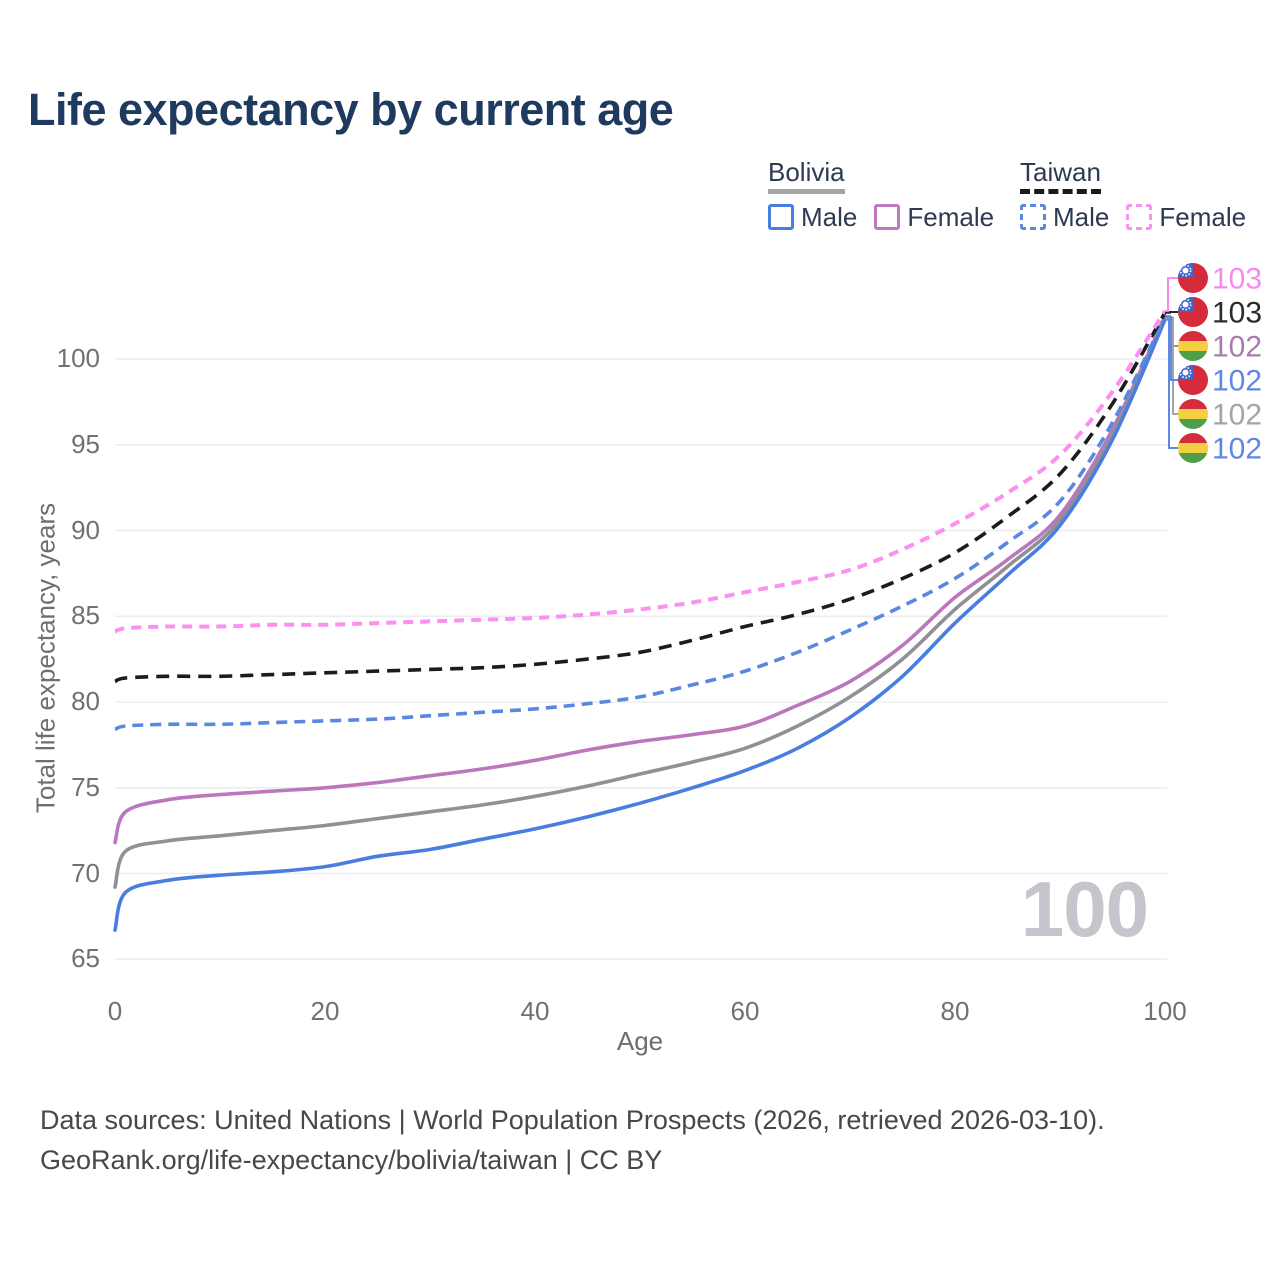  Describe the element at coordinates (1084, 909) in the screenshot. I see `watermark-100: 100` at that location.